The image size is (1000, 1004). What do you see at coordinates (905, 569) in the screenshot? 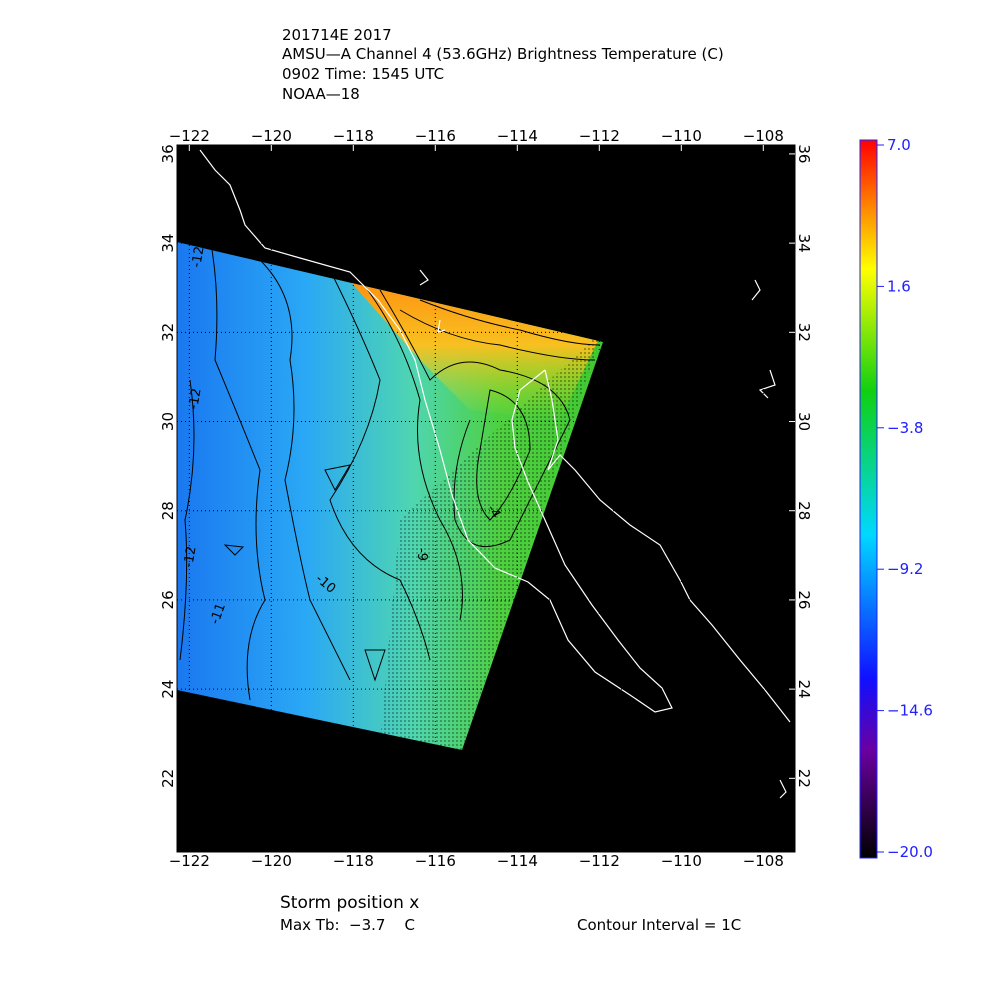
I see `colorbar-tick-label: −9.2` at bounding box center [905, 569].